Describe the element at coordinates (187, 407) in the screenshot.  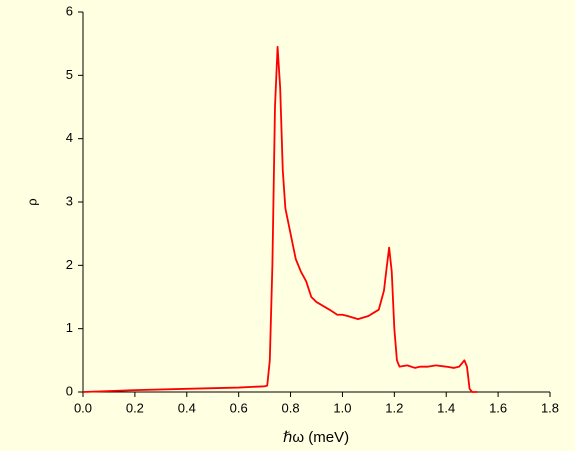
I see `x-tick-label: 0.4` at that location.